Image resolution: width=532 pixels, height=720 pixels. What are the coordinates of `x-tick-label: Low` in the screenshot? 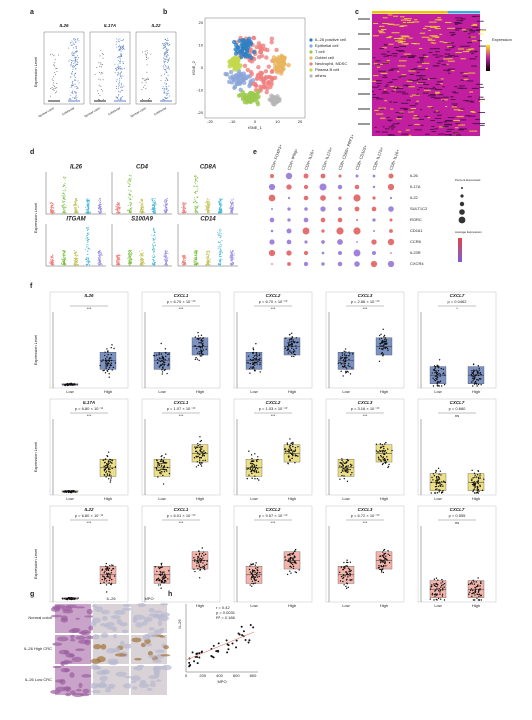 It's located at (345, 391).